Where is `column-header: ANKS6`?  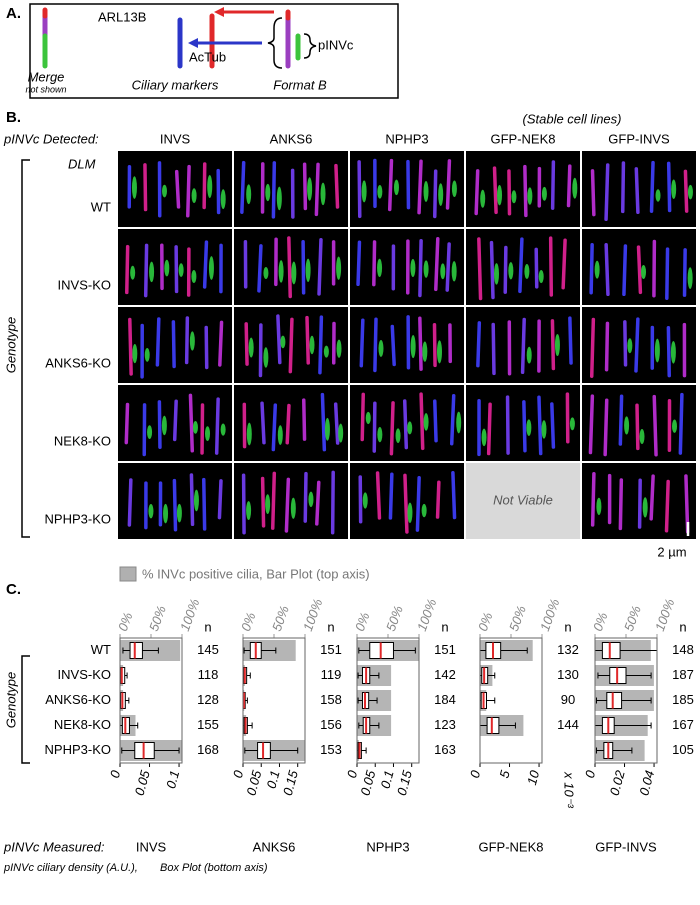
column-header: ANKS6 is located at coordinates (291, 138).